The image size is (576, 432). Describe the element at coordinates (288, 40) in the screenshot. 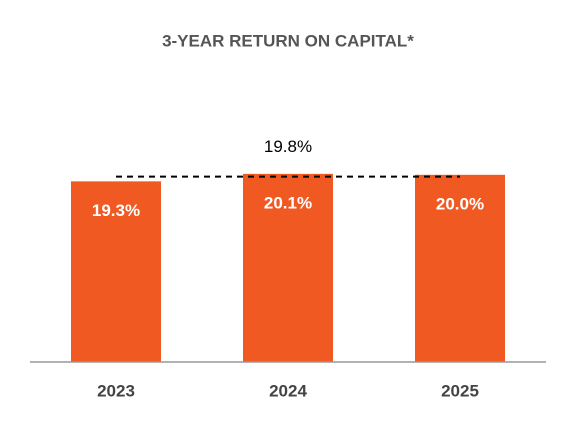

I see `chart-title: 3-YEAR RETURN ON CAPITAL*` at that location.